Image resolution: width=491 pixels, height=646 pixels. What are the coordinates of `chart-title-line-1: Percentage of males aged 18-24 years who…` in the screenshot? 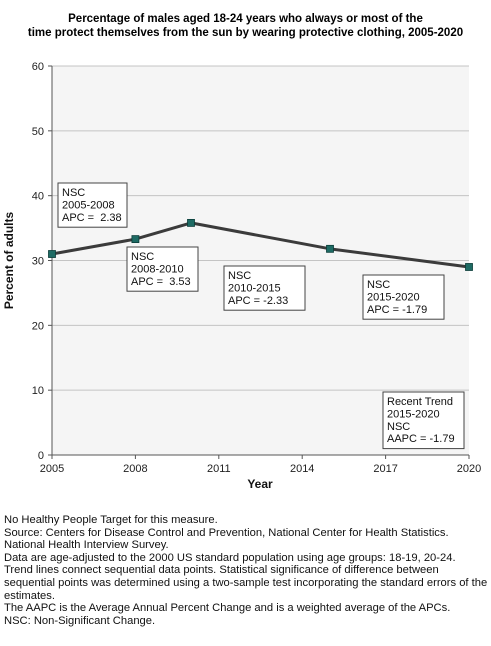 It's located at (245, 19).